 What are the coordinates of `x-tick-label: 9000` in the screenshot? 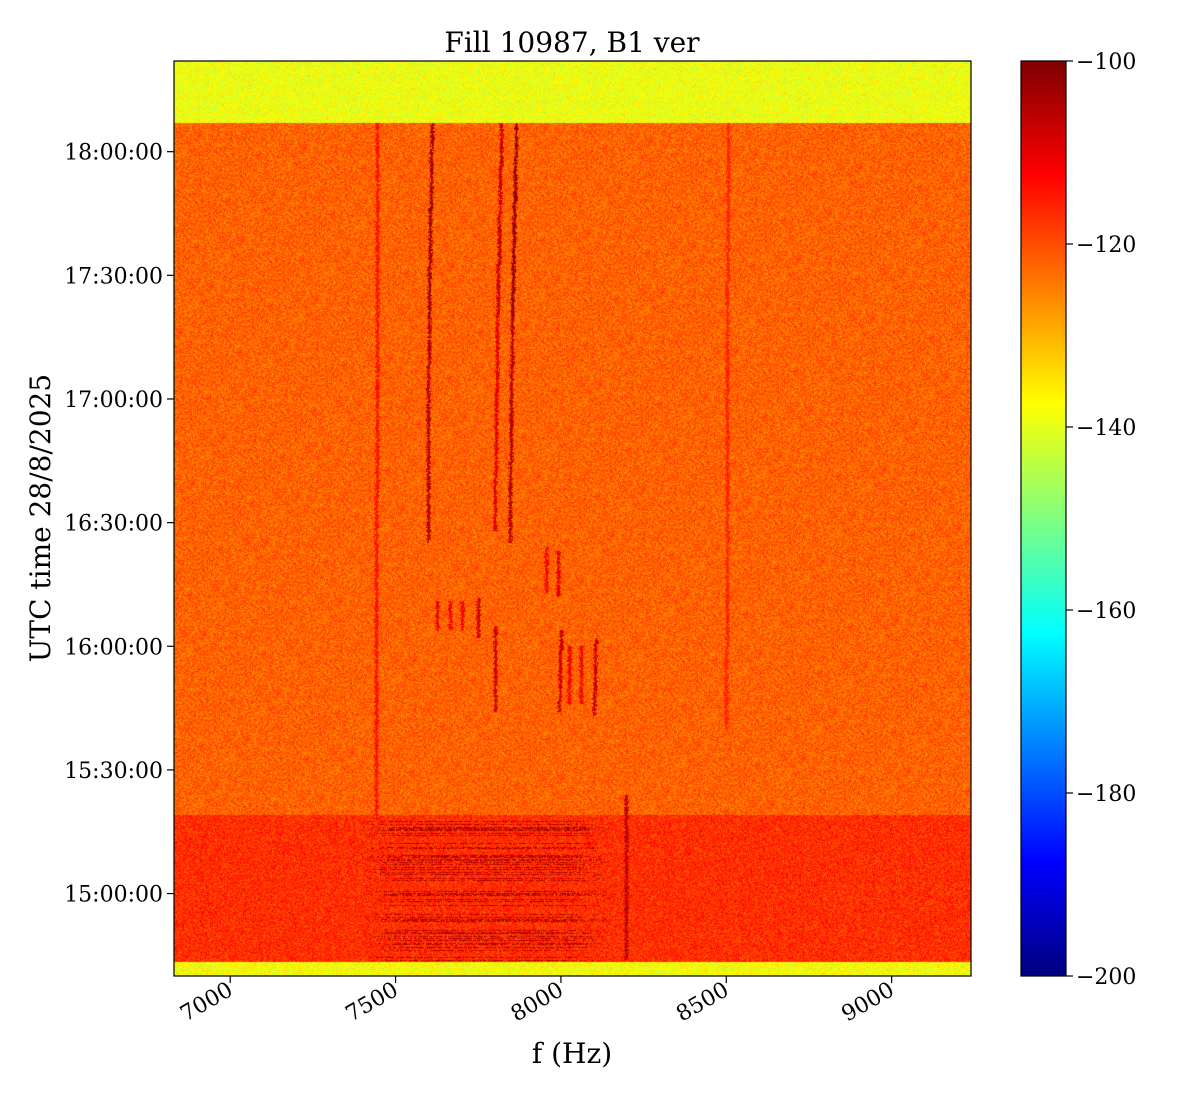 It's located at (868, 1003).